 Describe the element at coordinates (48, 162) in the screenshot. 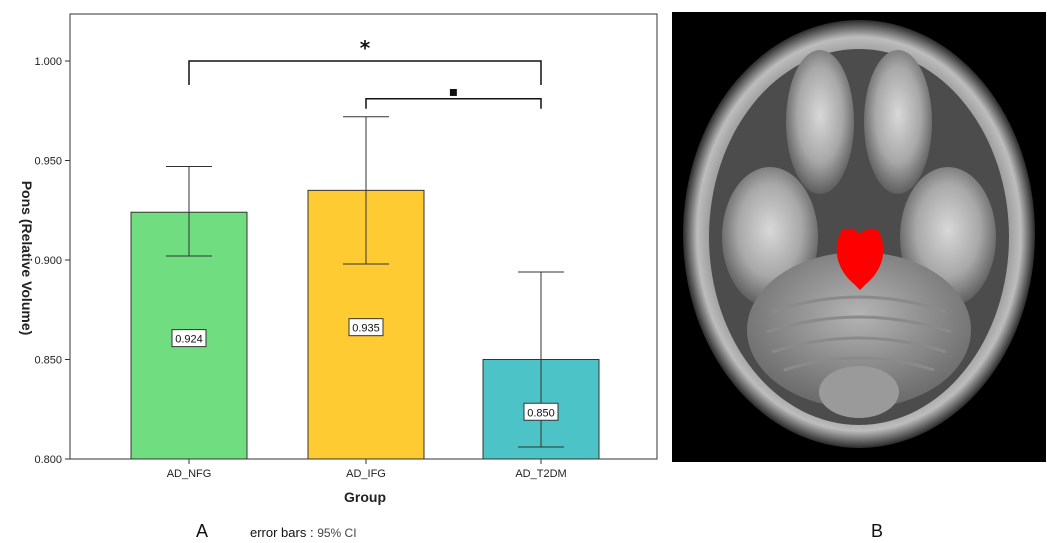

I see `y-tick-label: 0.950` at that location.